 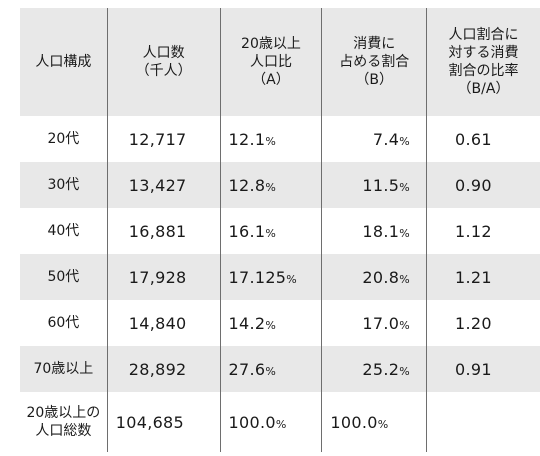 What do you see at coordinates (64, 231) in the screenshot?
I see `row-group-label: 40代` at bounding box center [64, 231].